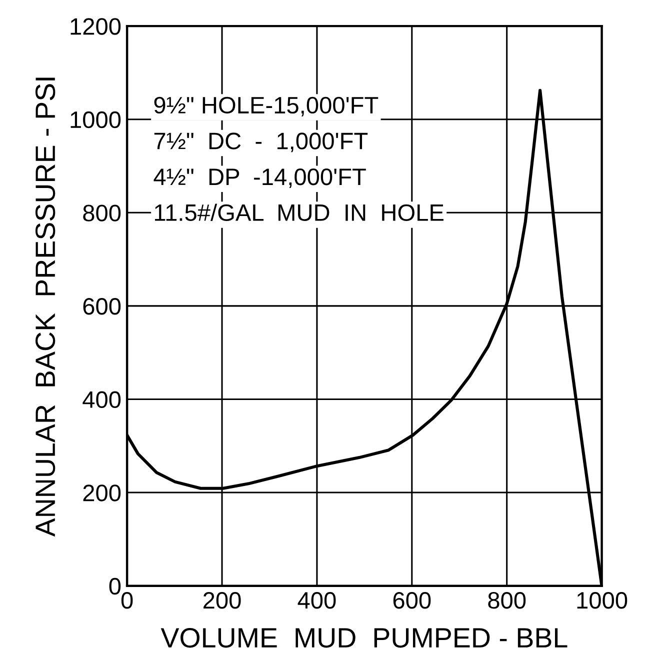 The height and width of the screenshot is (668, 645). What do you see at coordinates (95, 119) in the screenshot?
I see `y-tick-label: 1000` at bounding box center [95, 119].